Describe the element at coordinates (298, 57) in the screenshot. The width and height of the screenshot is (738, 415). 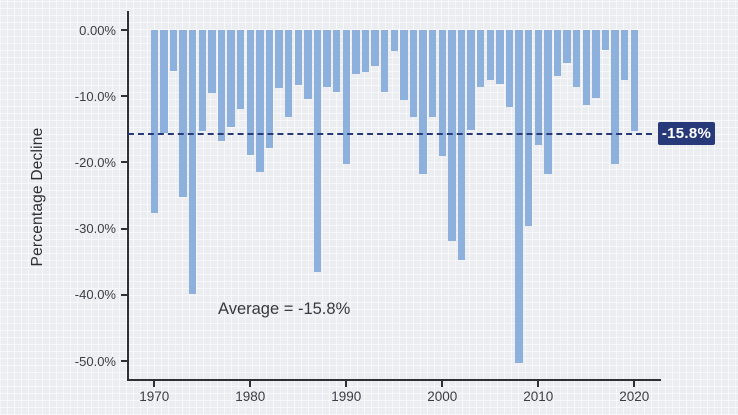
I see `bar-1985` at that location.